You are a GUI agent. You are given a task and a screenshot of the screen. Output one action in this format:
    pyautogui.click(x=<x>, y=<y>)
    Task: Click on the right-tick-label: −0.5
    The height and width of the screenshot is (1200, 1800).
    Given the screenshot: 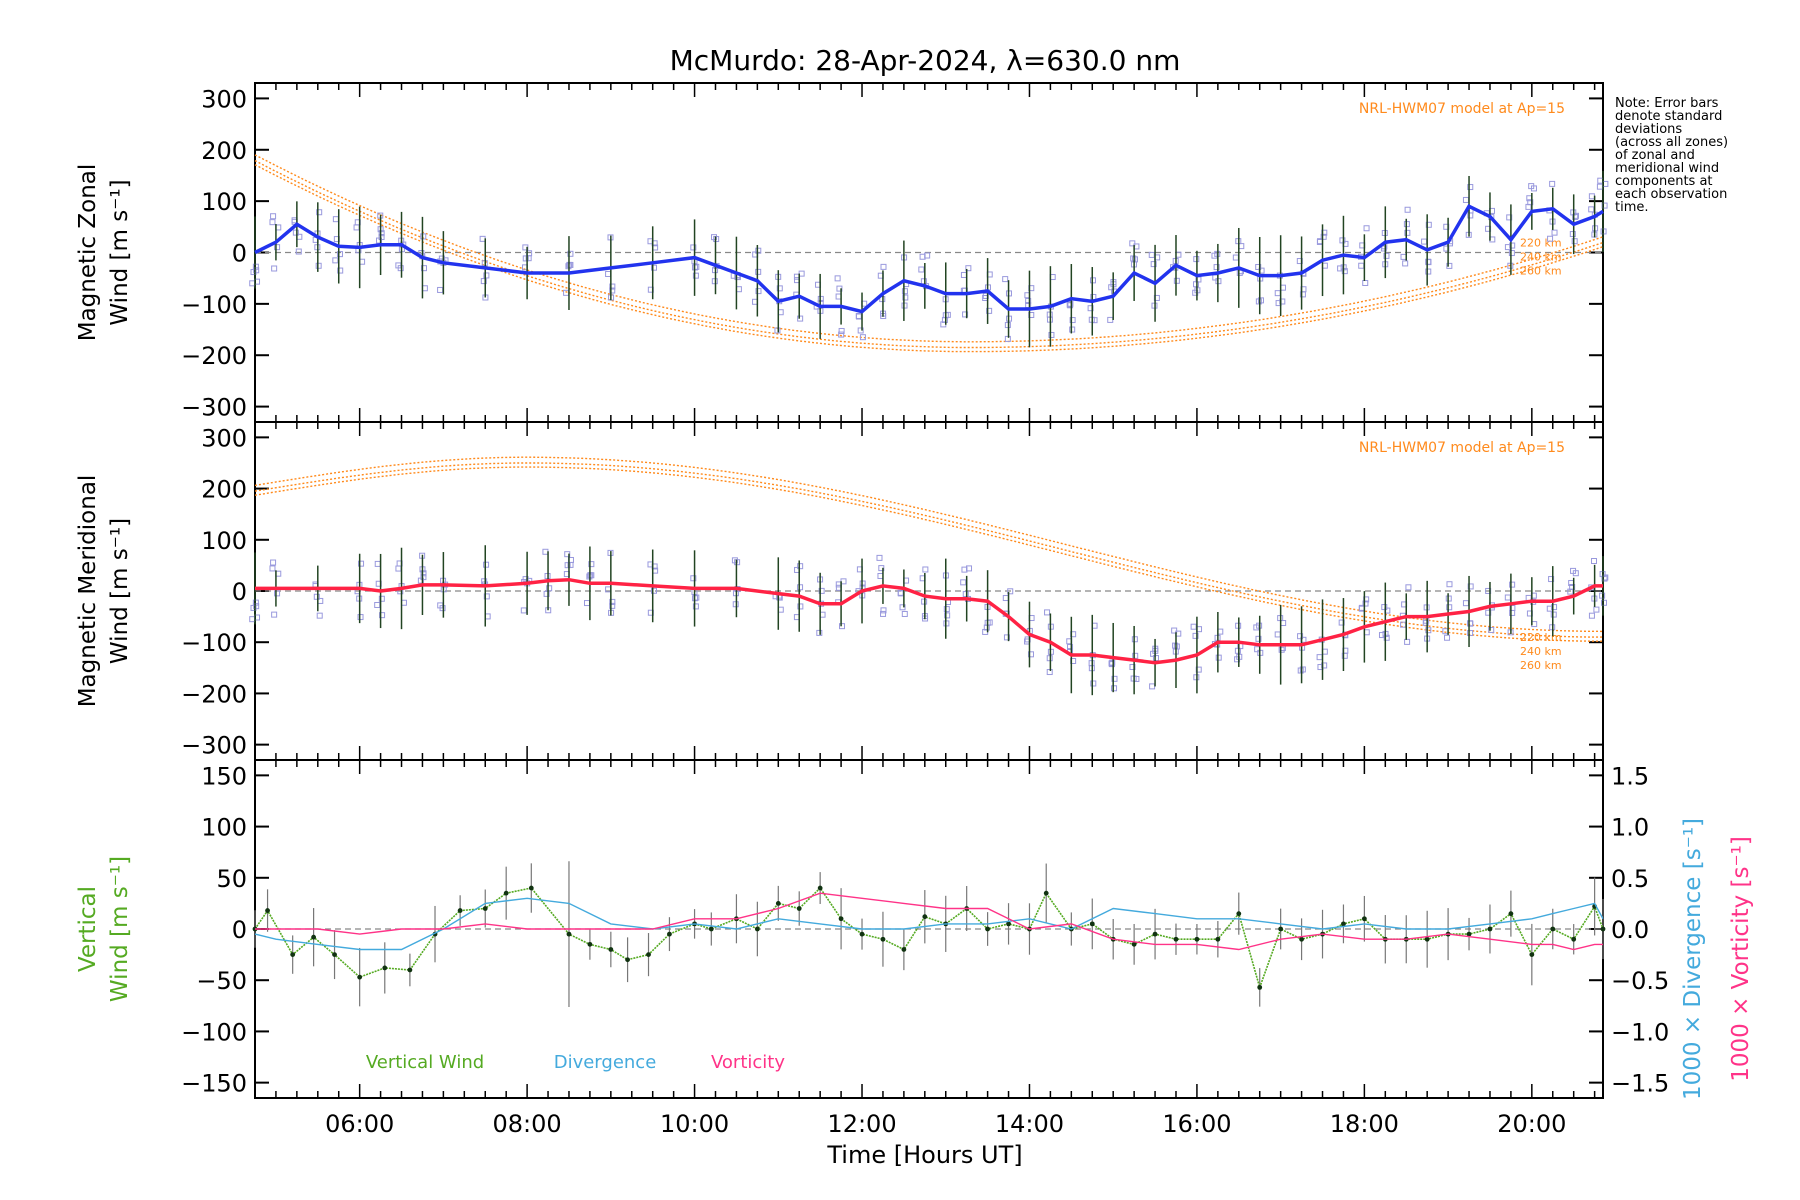 What is the action you would take?
    pyautogui.click(x=1640, y=981)
    